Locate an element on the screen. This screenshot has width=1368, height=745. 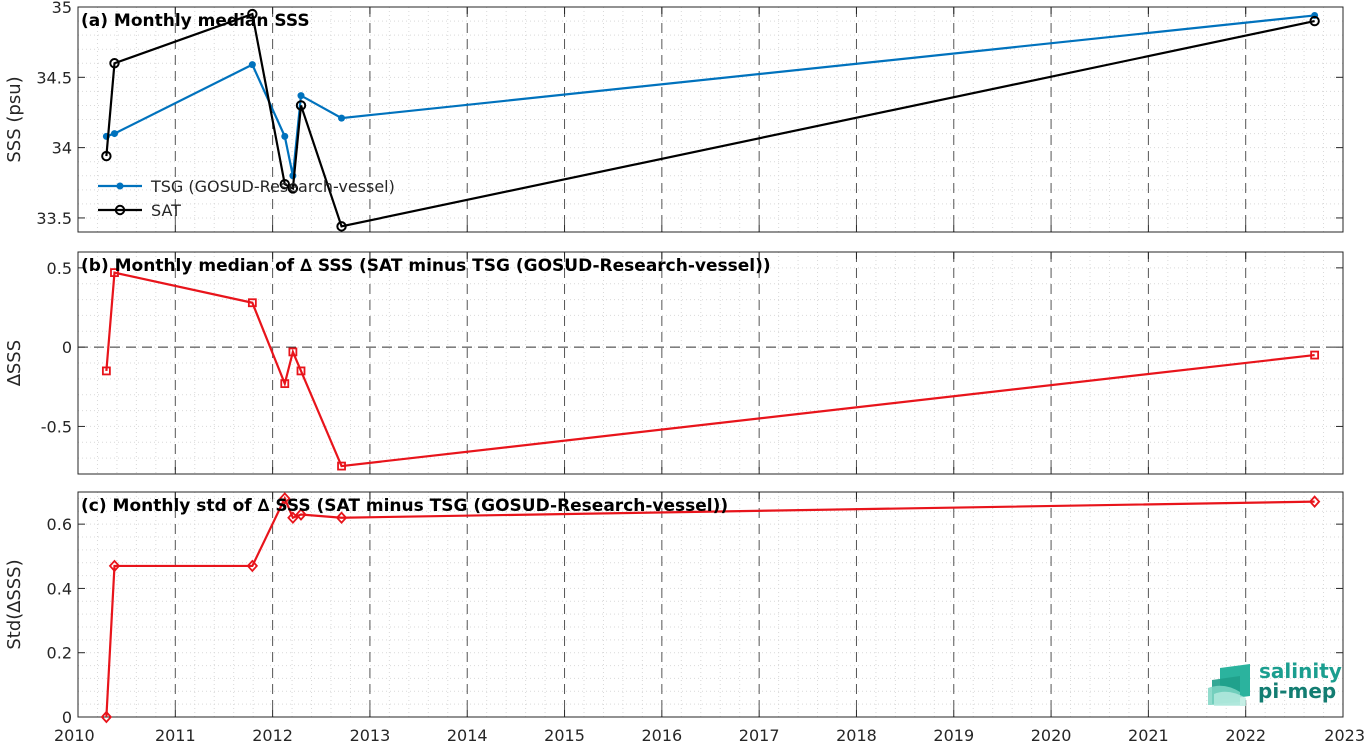
x-tick-label: 2018 is located at coordinates (856, 735).